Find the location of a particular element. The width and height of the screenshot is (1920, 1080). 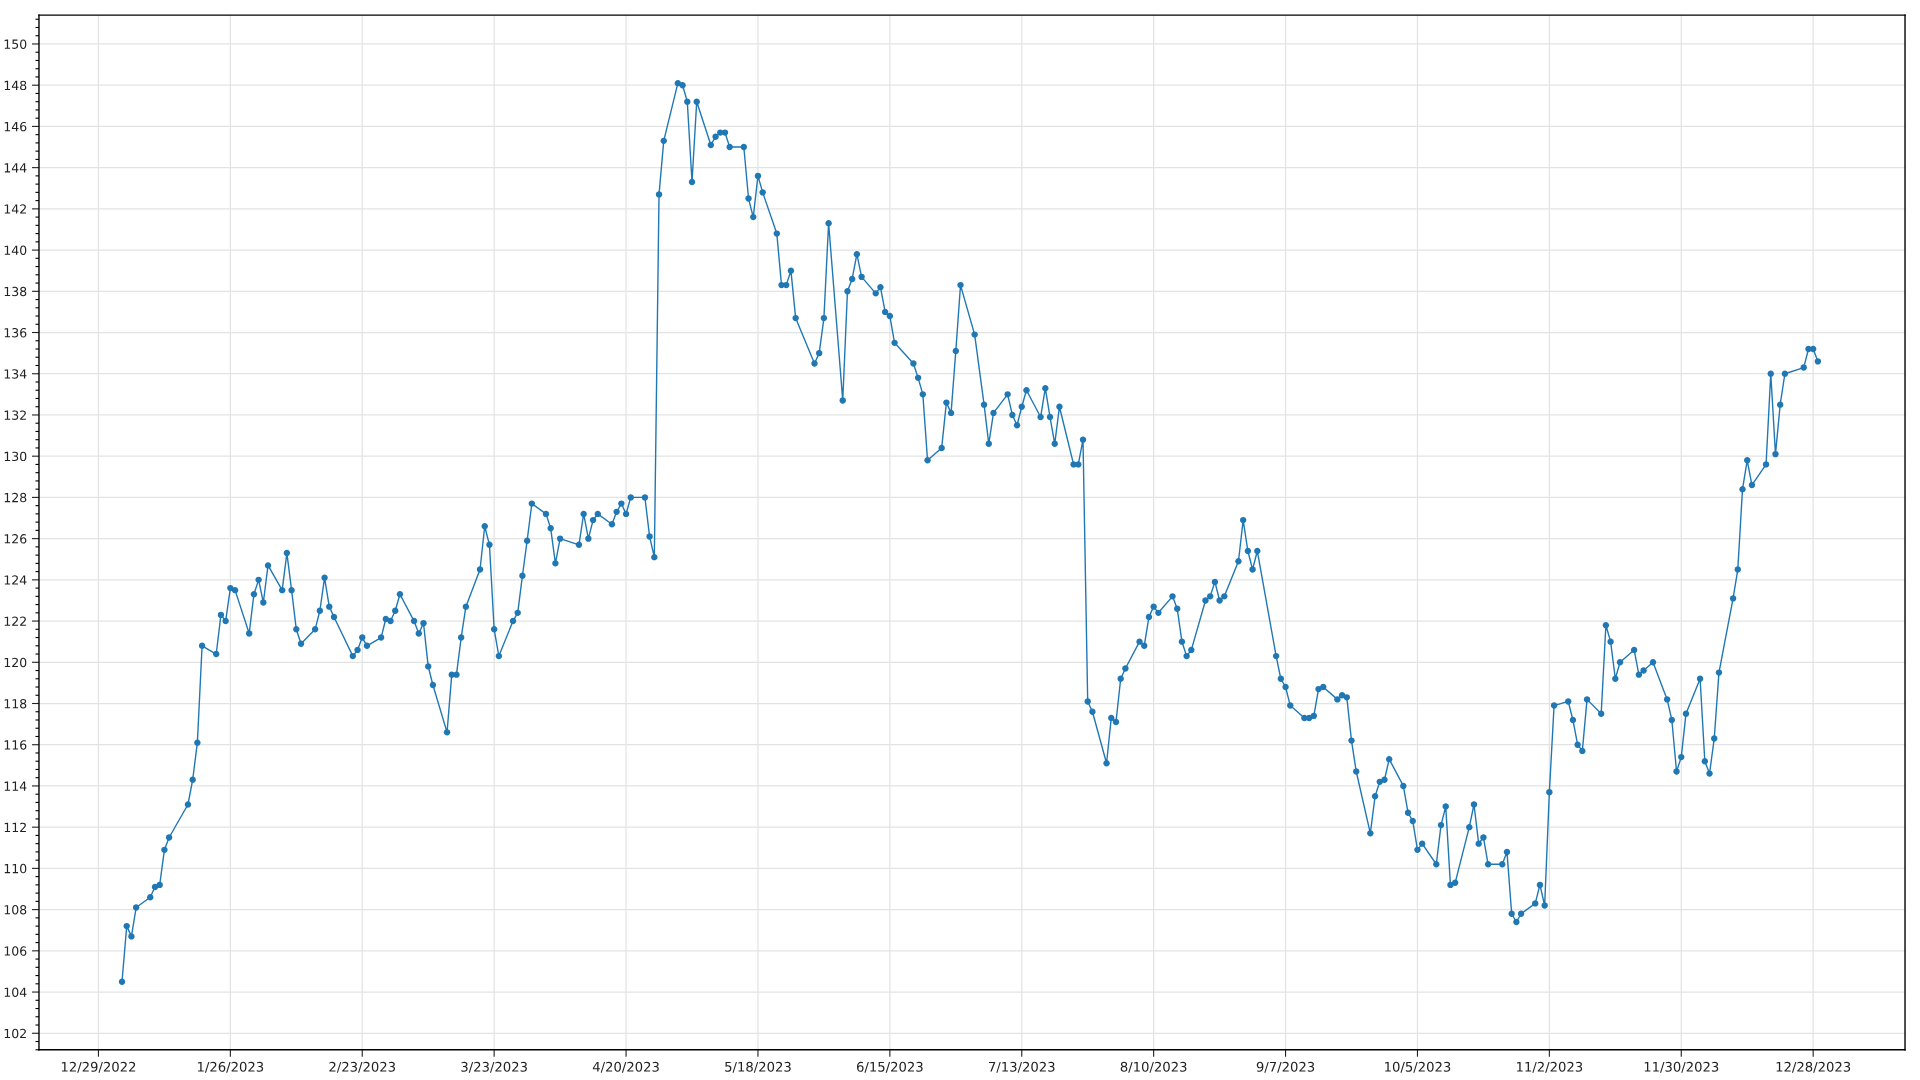

y-tick-label: 120 is located at coordinates (15, 662).